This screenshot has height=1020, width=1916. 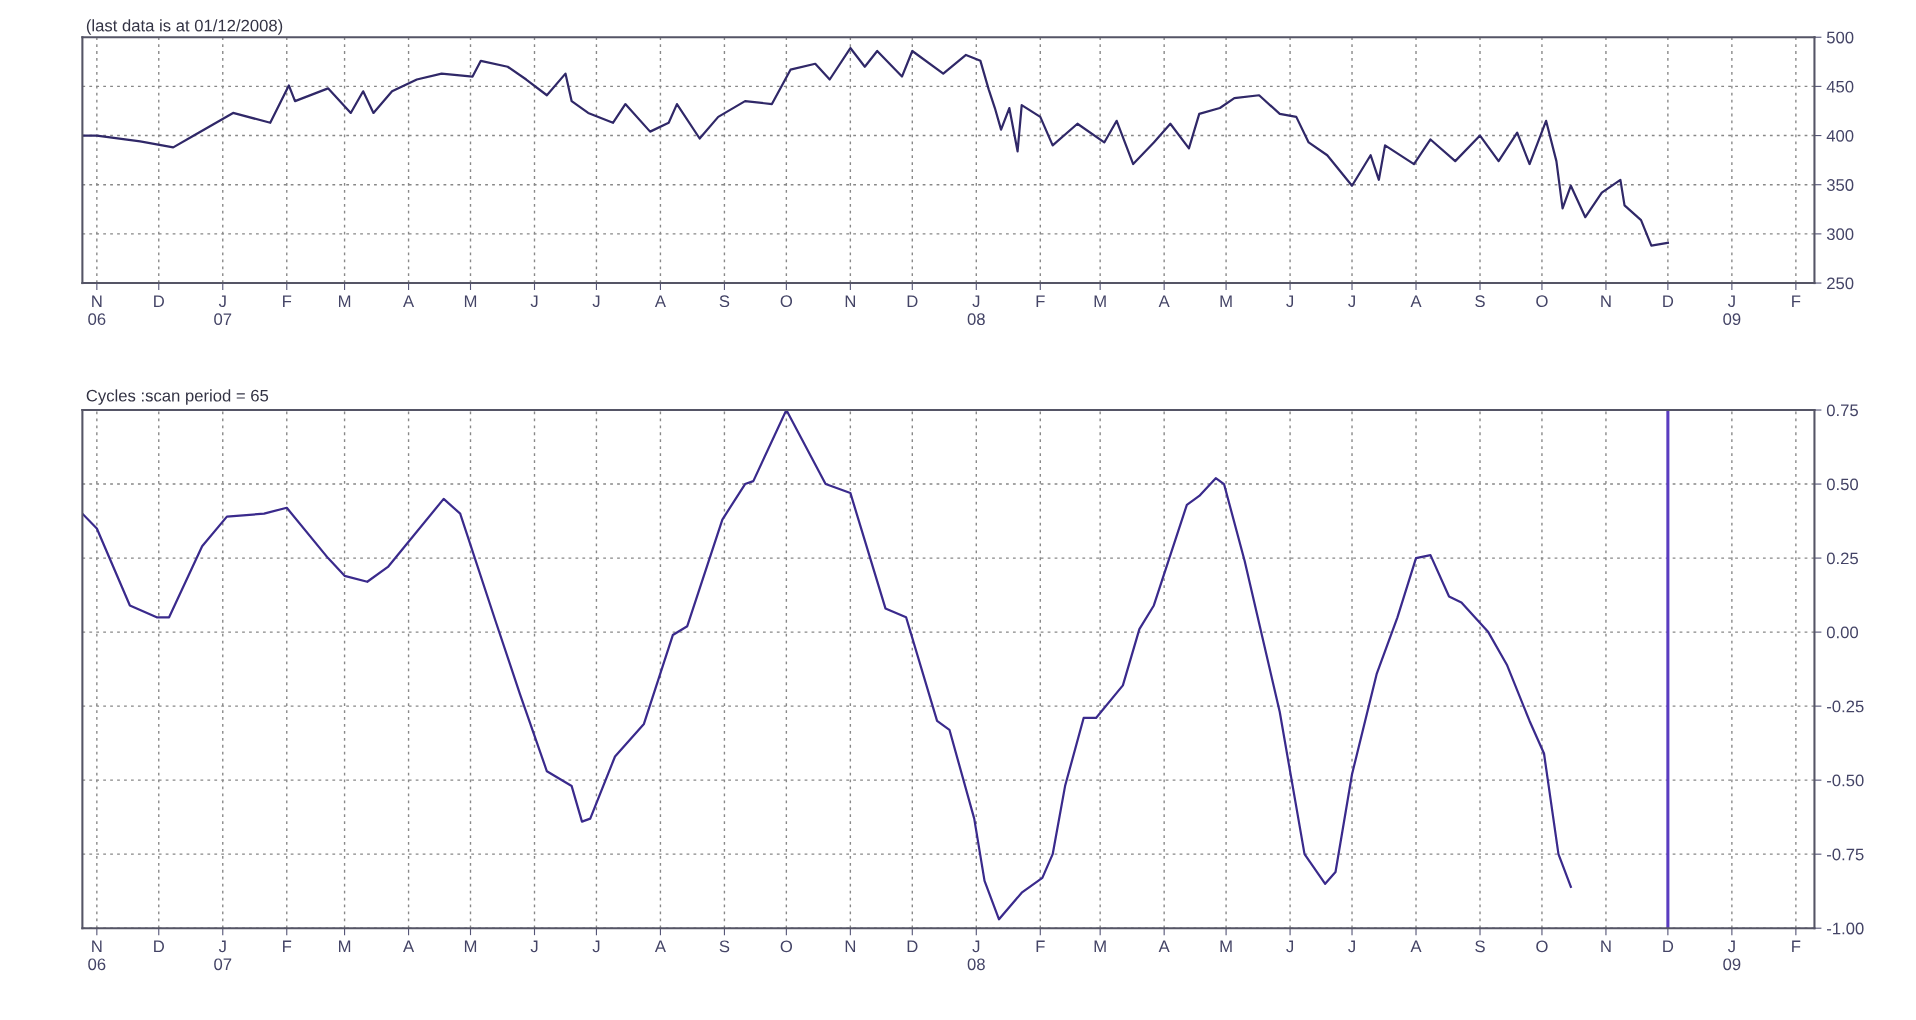 I want to click on chart-title: (last data is at 01/12/2008), so click(x=184, y=27).